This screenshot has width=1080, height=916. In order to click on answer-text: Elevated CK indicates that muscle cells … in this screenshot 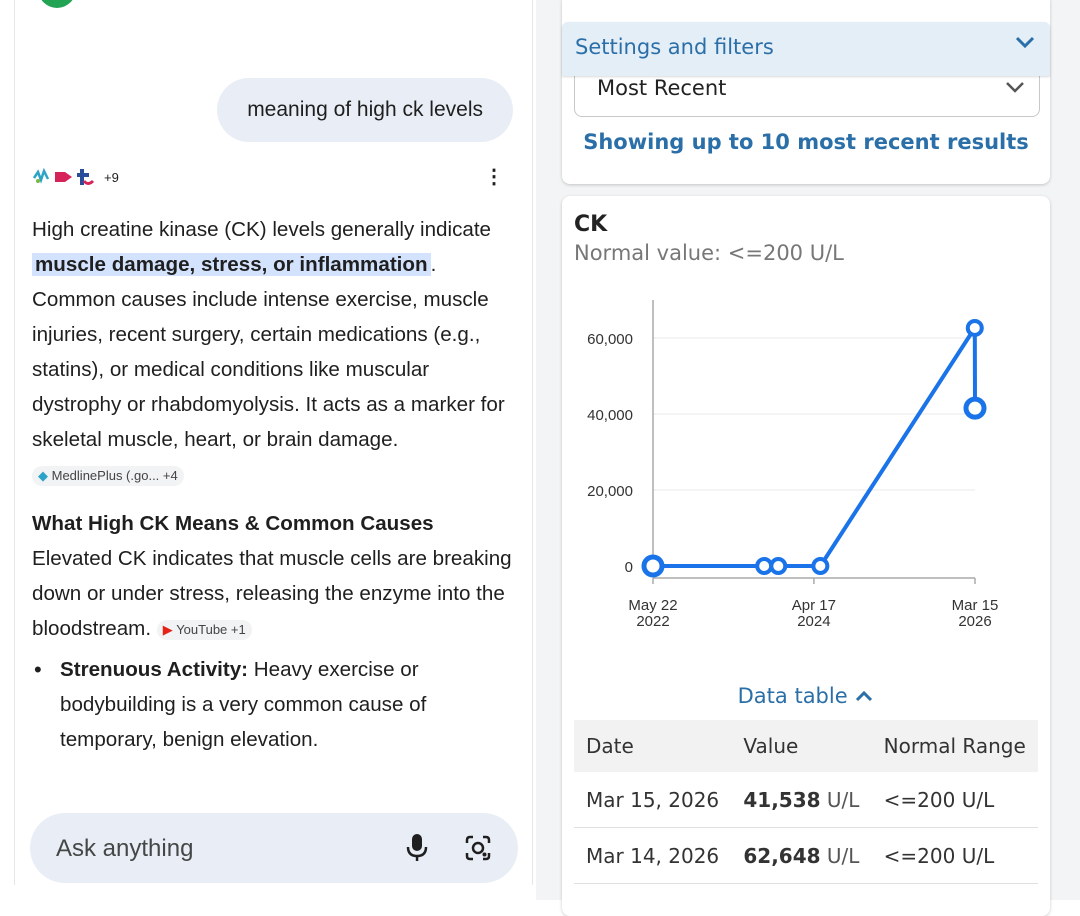, I will do `click(272, 593)`.